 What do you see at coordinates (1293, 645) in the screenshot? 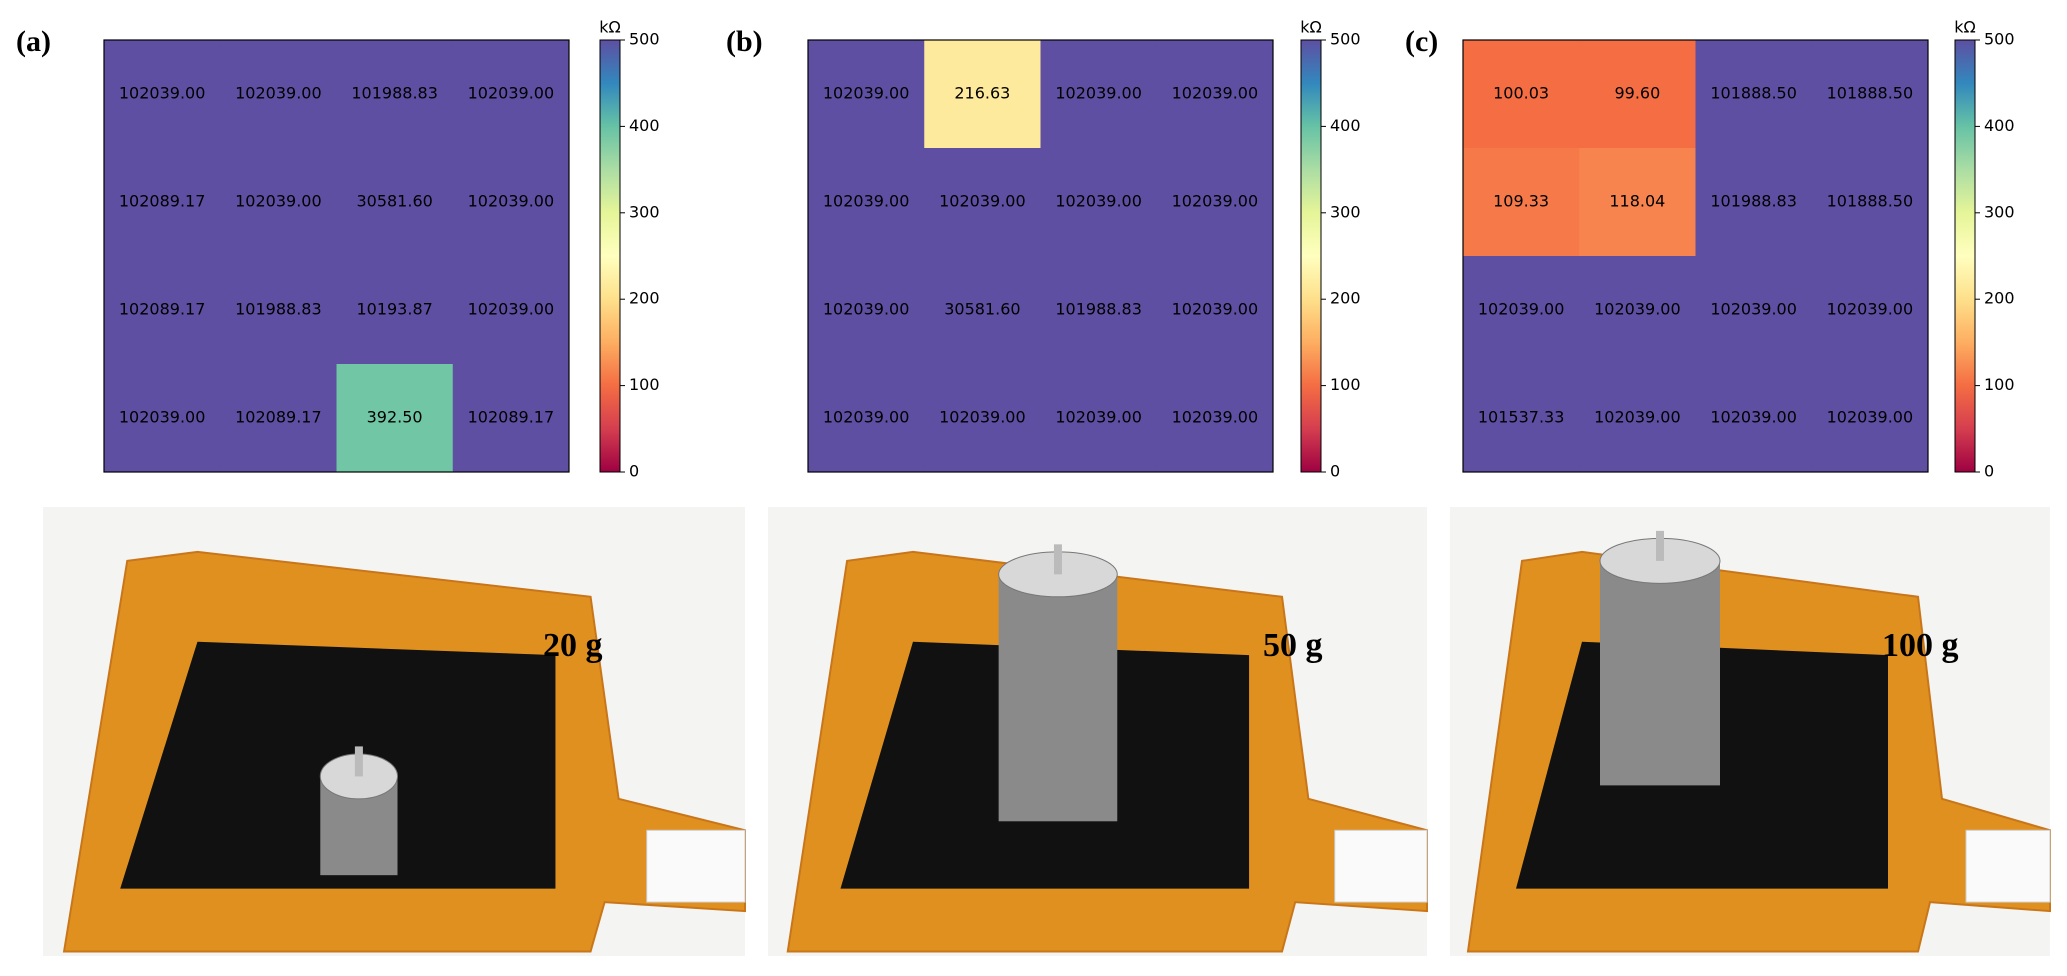
I see `photo-caption: 50 g` at bounding box center [1293, 645].